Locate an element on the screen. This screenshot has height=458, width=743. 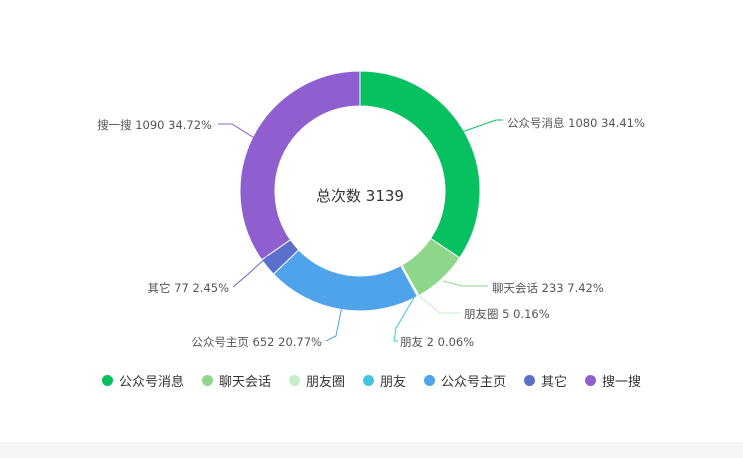
slice-label-6: 搜一搜 1090 34.72% is located at coordinates (154, 125).